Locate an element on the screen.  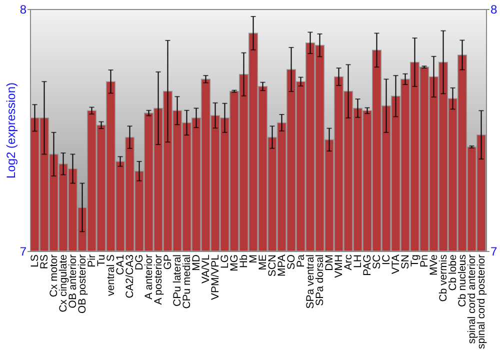
x-tick-label: OB posterior is located at coordinates (82, 284).